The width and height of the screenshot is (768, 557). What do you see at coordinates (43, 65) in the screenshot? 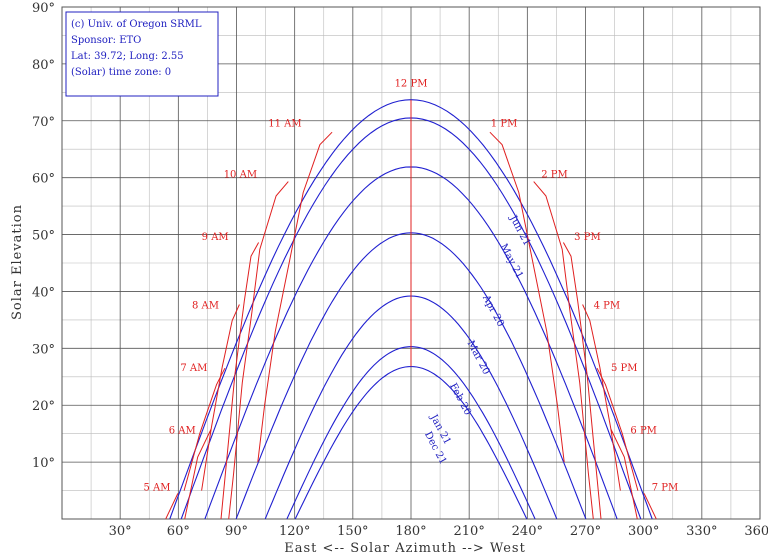
I see `y-tick-label: 80°` at bounding box center [43, 65].